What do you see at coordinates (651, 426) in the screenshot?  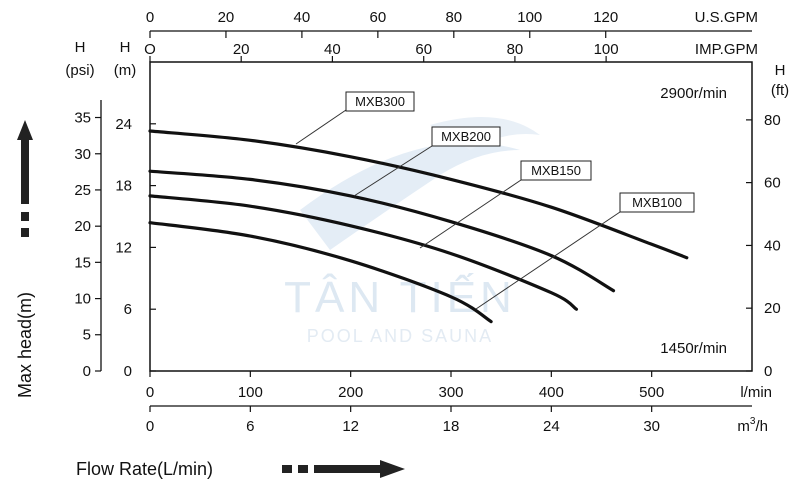 I see `m3h-tick-label: 30` at bounding box center [651, 426].